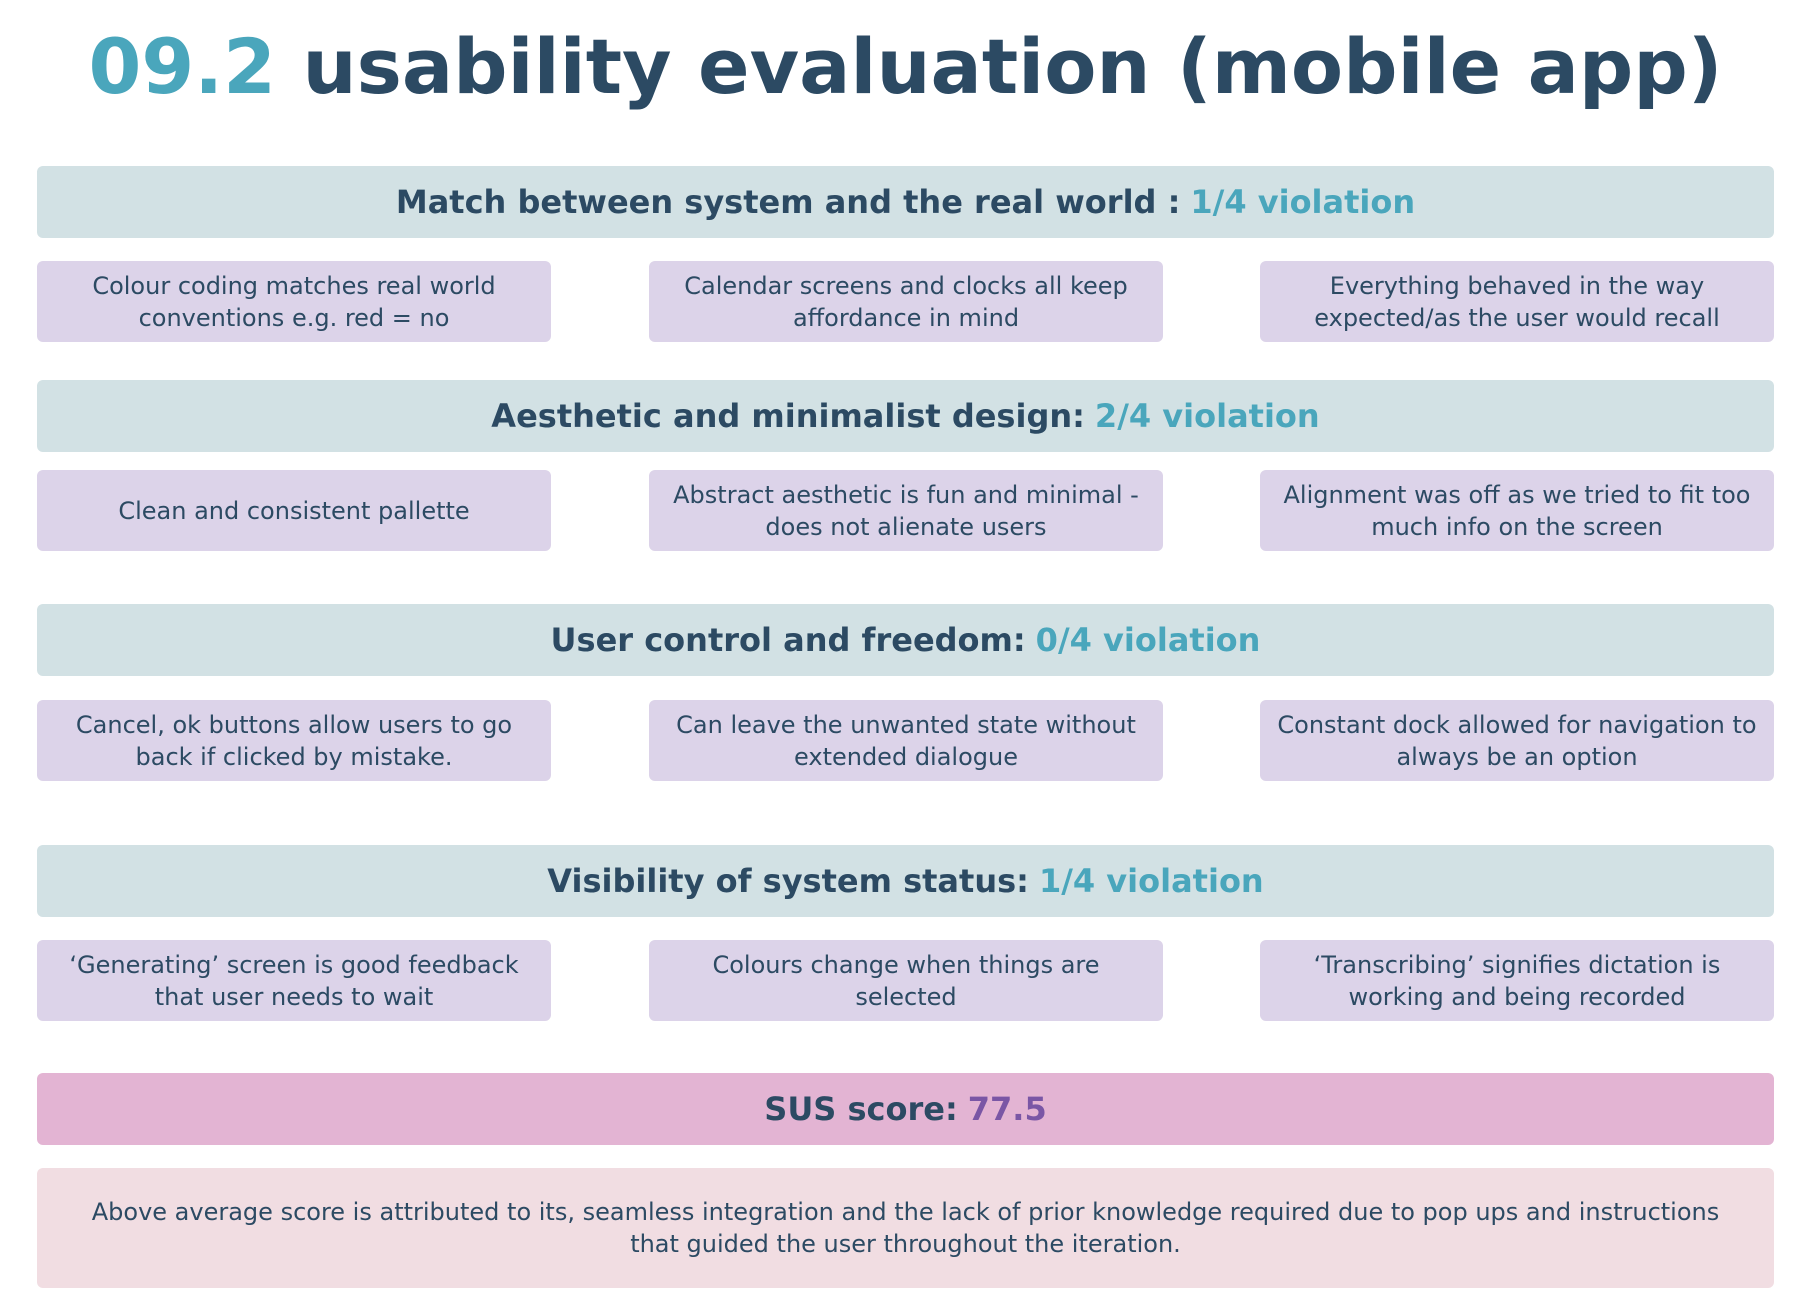 The height and width of the screenshot is (1313, 1811). What do you see at coordinates (788, 640) in the screenshot?
I see `section-heading-label: User control and freedom:` at bounding box center [788, 640].